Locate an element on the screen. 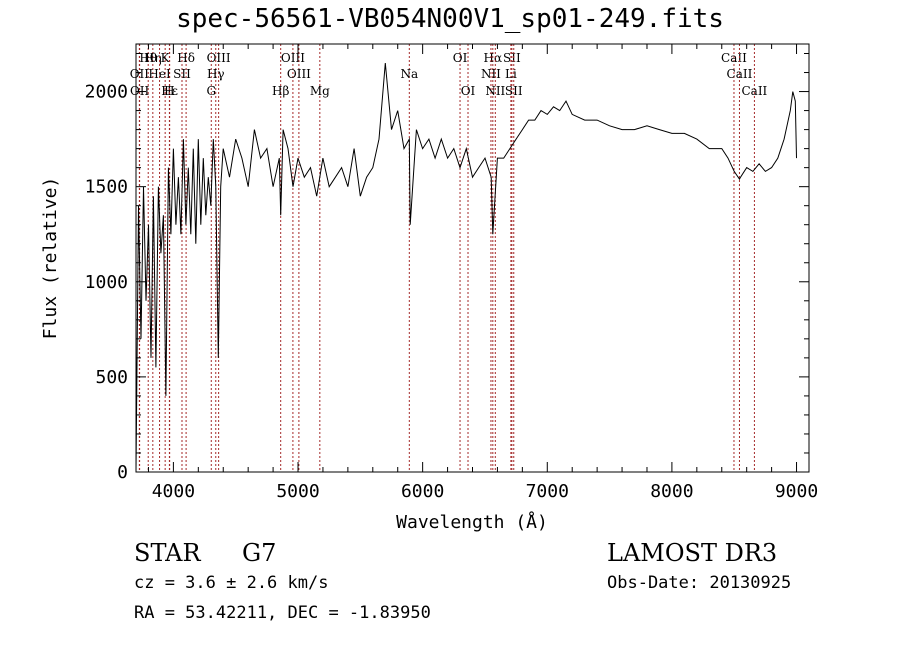 Image resolution: width=900 pixels, height=649 pixels. emission-line-label: Hα is located at coordinates (493, 58).